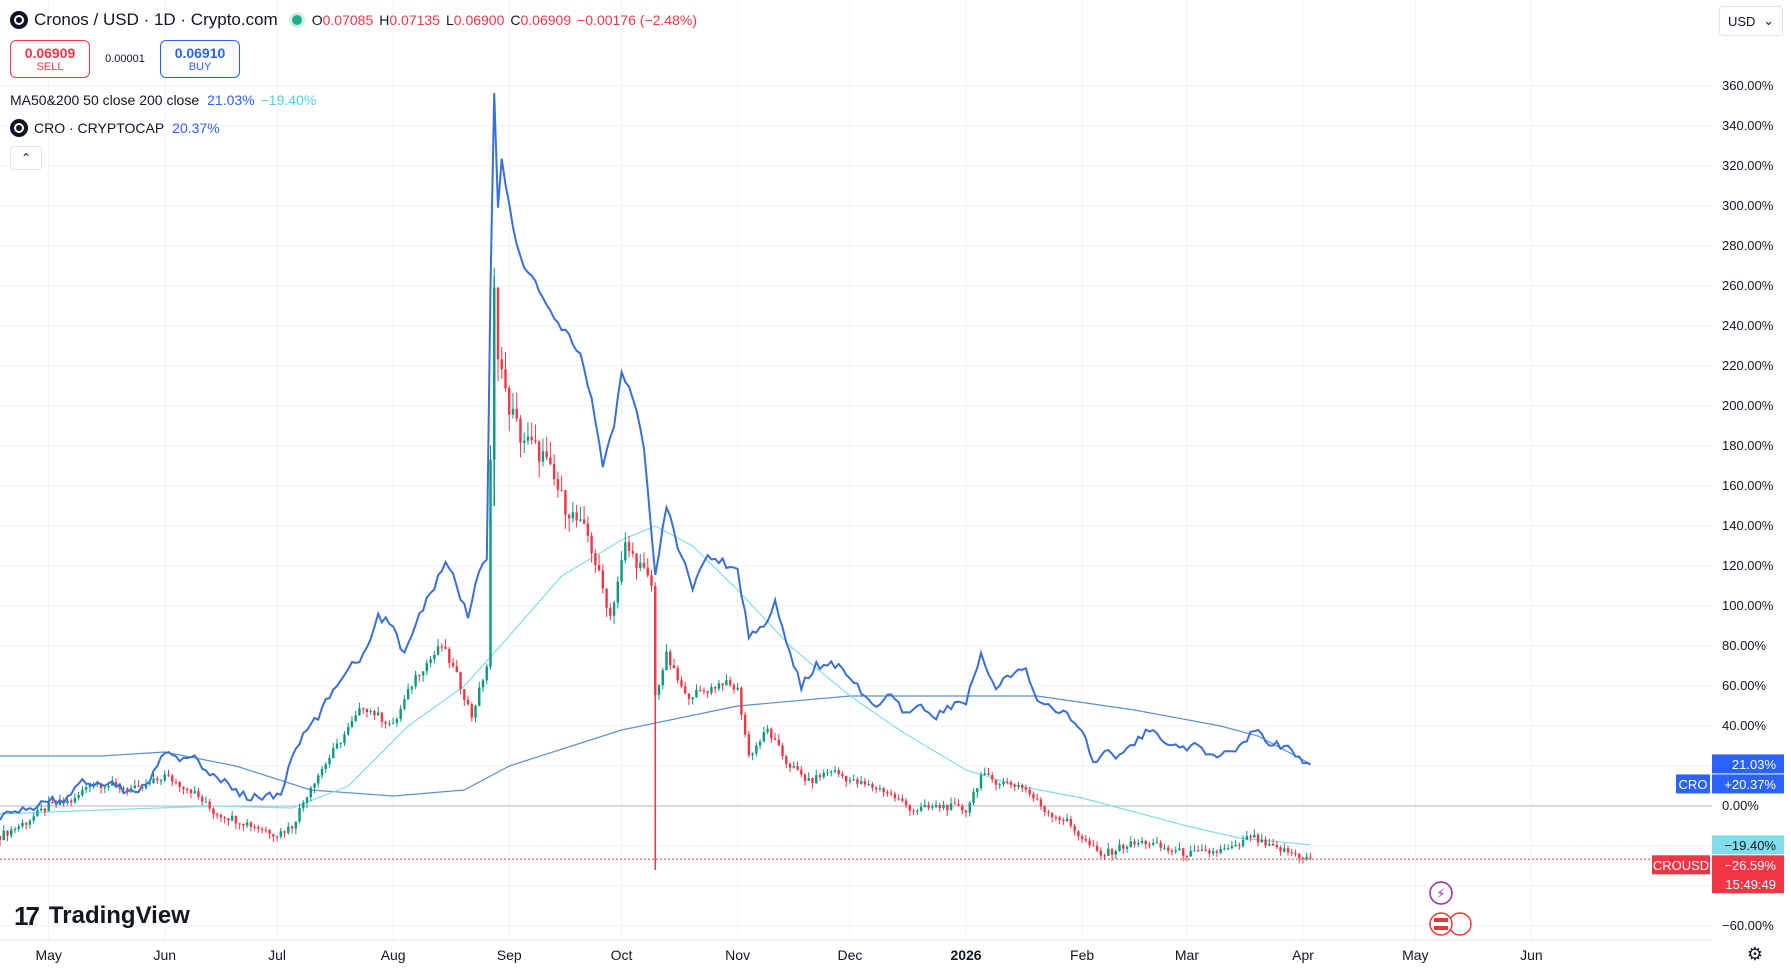 The image size is (1791, 970). I want to click on x-tick-label: Mar, so click(1187, 955).